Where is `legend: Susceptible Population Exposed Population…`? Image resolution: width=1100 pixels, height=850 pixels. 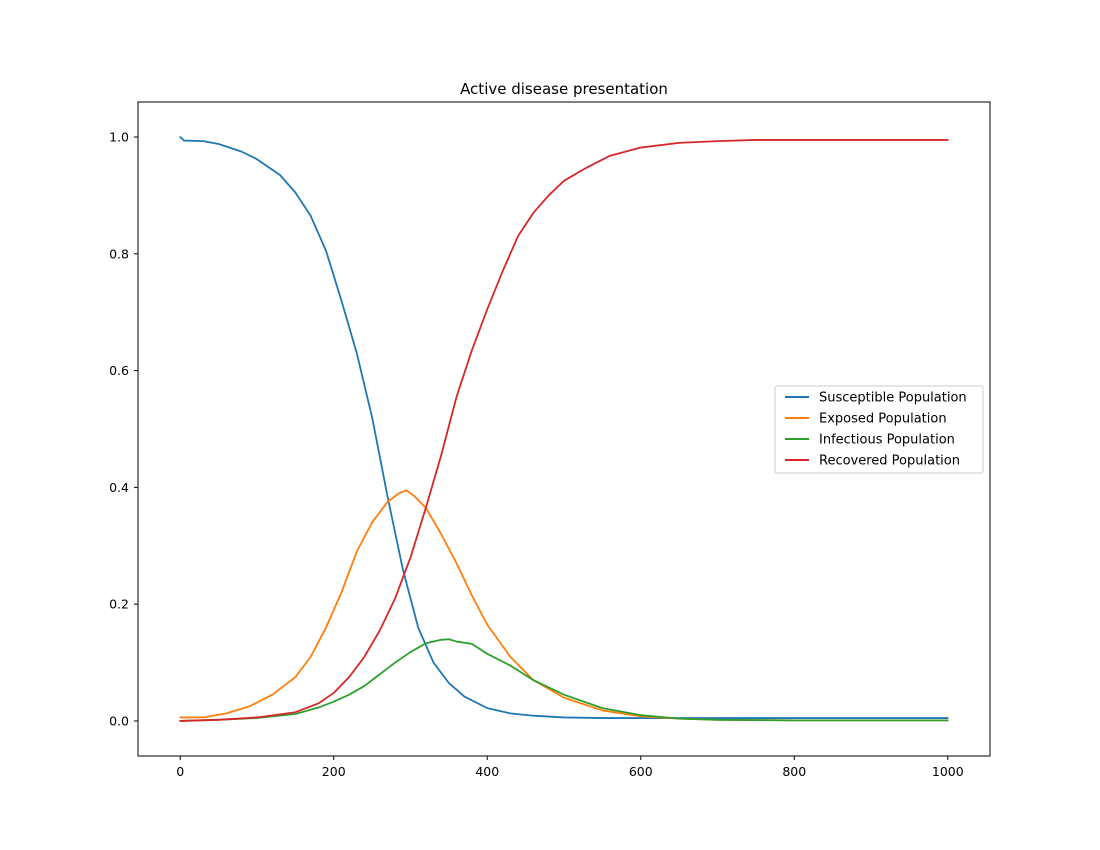
legend: Susceptible Population Exposed Population… is located at coordinates (879, 429).